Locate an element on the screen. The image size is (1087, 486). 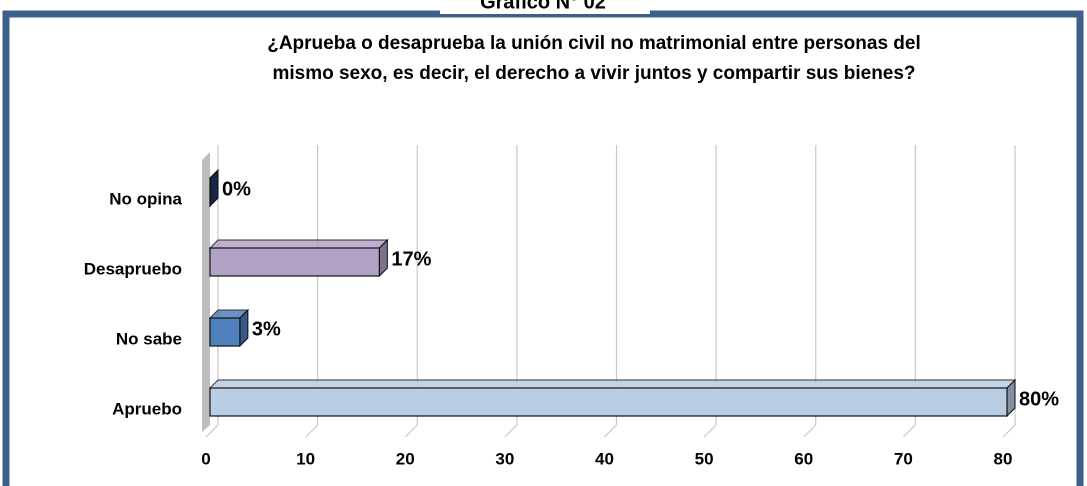
value-label: 0% is located at coordinates (236, 189).